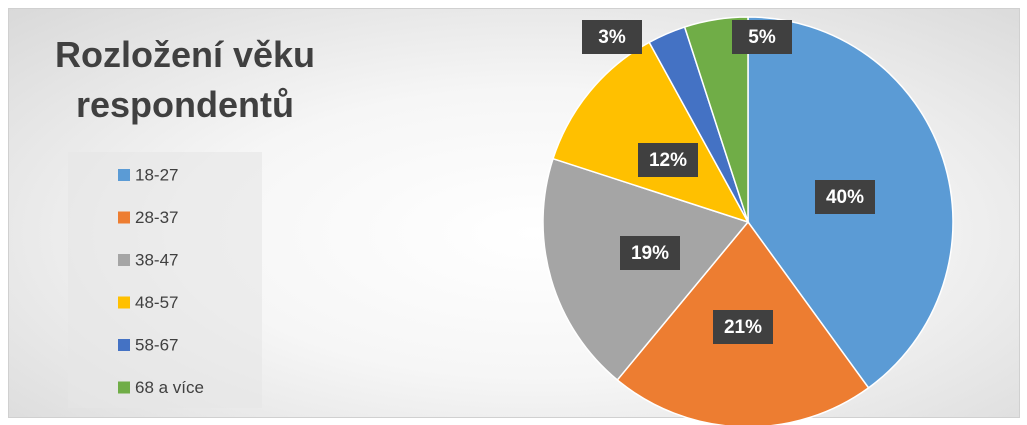  Describe the element at coordinates (165, 280) in the screenshot. I see `legend-box` at that location.